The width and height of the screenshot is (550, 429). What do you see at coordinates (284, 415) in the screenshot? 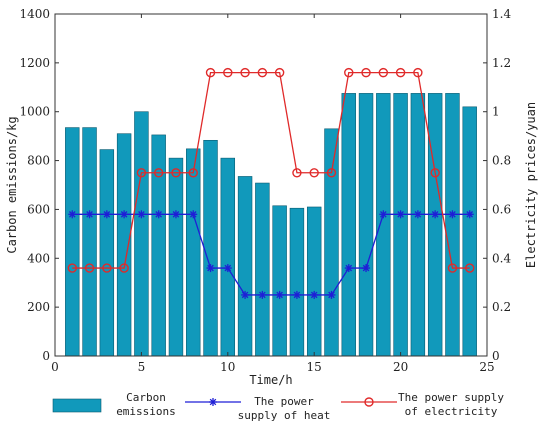
I see `legend-label-heat-line2: supply of heat` at bounding box center [284, 415].